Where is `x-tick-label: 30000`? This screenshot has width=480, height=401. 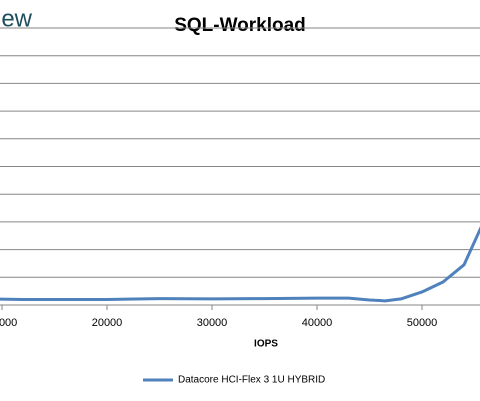 x-tick-label: 30000 is located at coordinates (212, 323).